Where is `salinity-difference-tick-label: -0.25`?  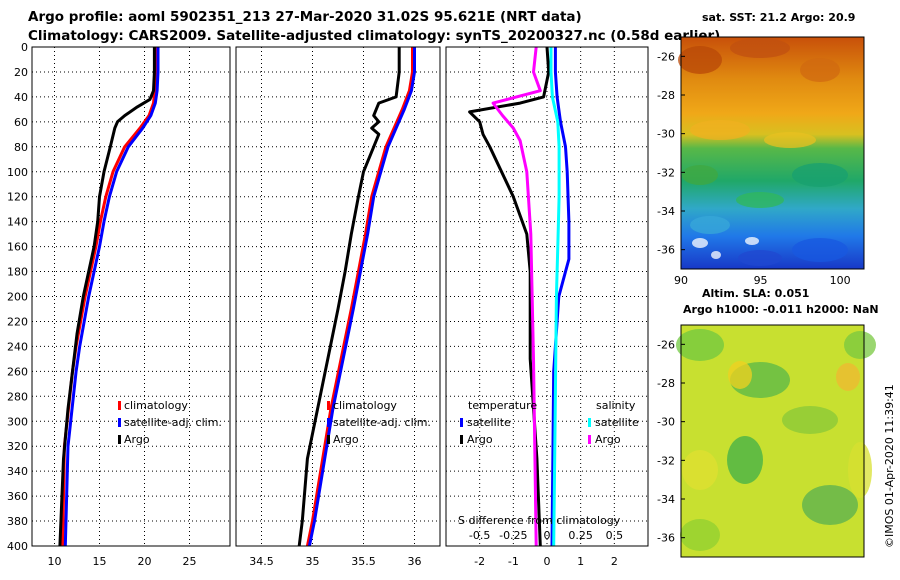
salinity-difference-tick-label: -0.25 is located at coordinates (513, 535).